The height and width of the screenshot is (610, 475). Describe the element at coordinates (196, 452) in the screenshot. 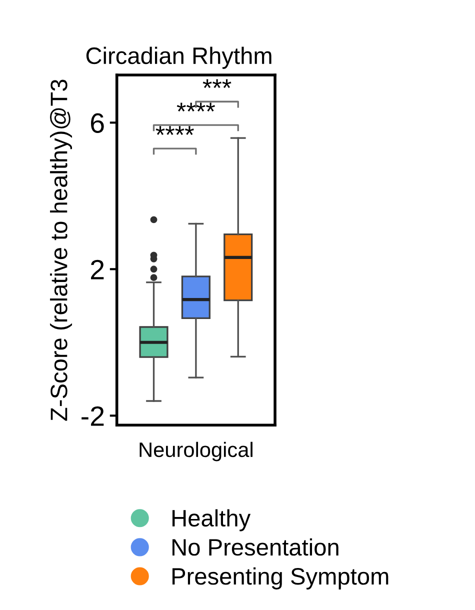

I see `x-tick-label: Neurological` at that location.